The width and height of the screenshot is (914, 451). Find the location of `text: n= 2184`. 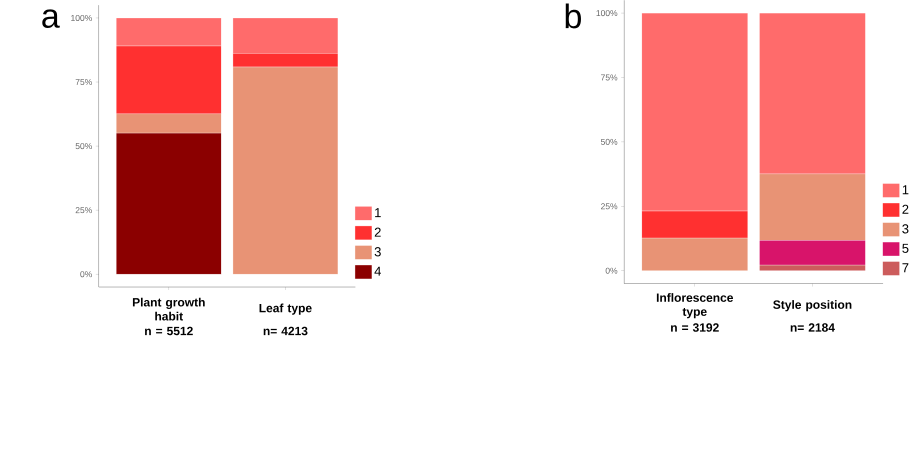

text: n= 2184 is located at coordinates (812, 327).